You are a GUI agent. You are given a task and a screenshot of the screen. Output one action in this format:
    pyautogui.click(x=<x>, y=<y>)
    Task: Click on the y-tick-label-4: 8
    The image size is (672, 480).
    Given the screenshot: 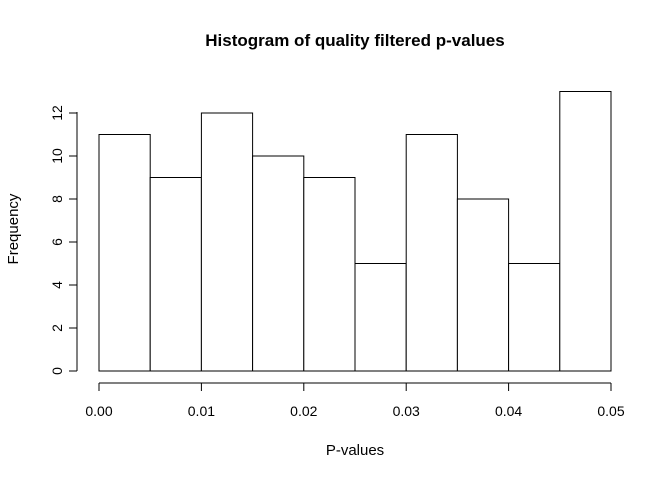 What is the action you would take?
    pyautogui.click(x=57, y=199)
    